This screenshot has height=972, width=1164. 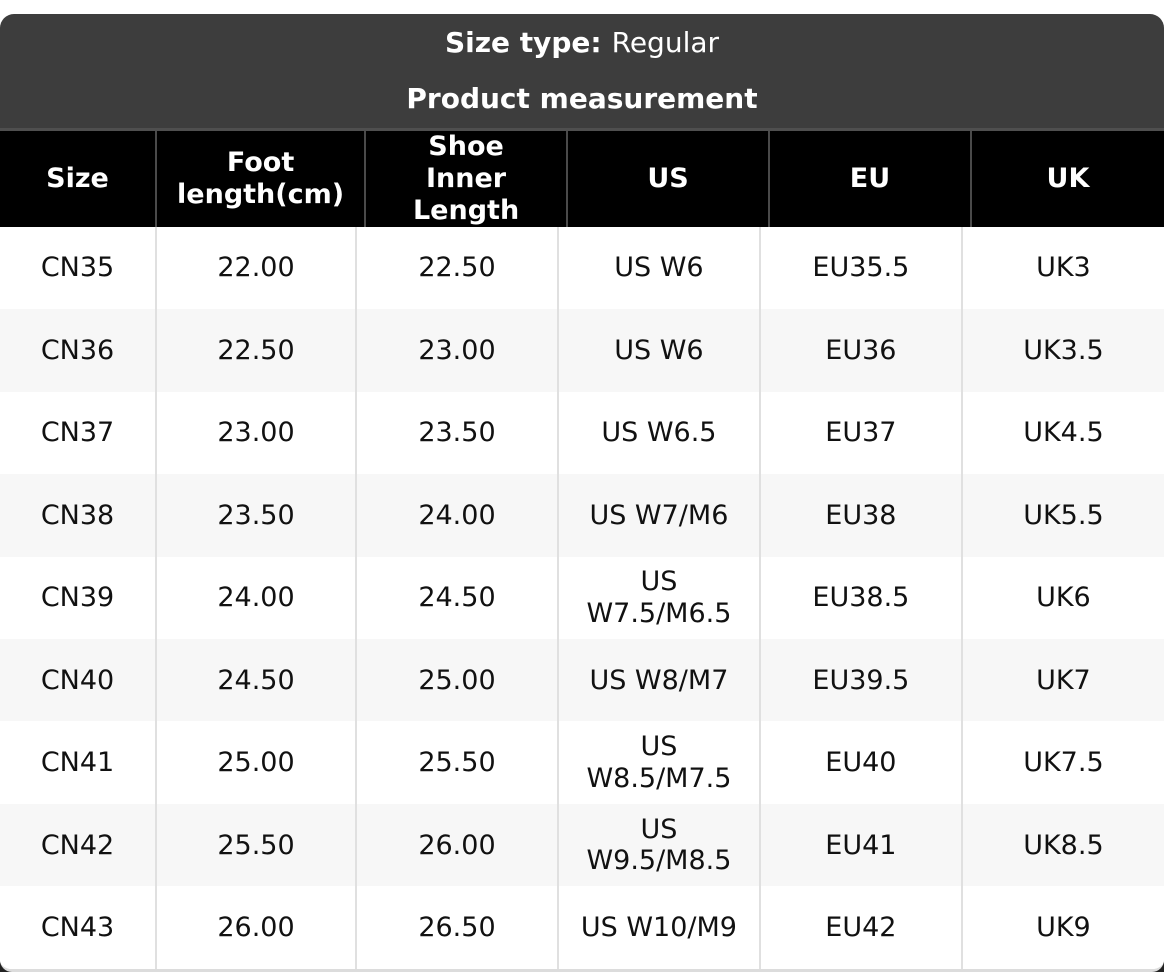 I want to click on table-cell: UK7.5, so click(x=1062, y=762).